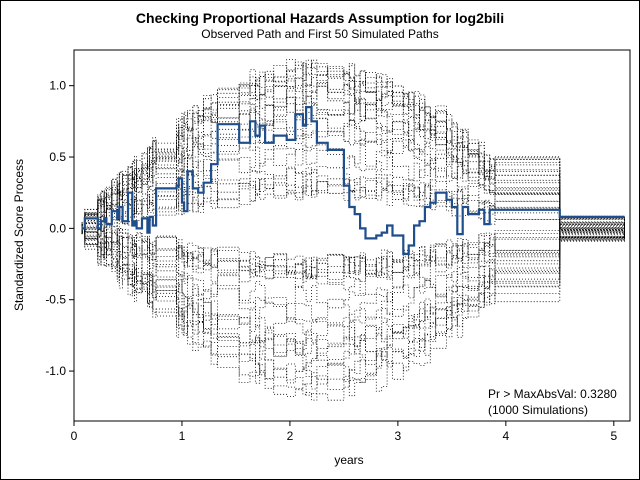 The width and height of the screenshot is (640, 480). I want to click on x-tick-label: 5, so click(613, 436).